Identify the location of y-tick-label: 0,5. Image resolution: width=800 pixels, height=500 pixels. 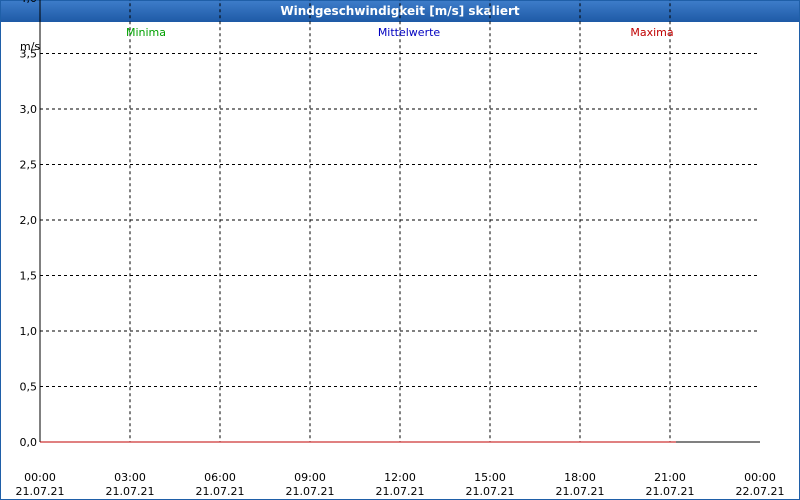
(29, 387).